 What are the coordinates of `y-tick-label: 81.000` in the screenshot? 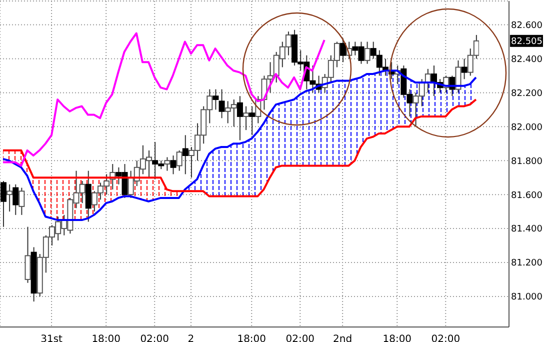 It's located at (527, 297).